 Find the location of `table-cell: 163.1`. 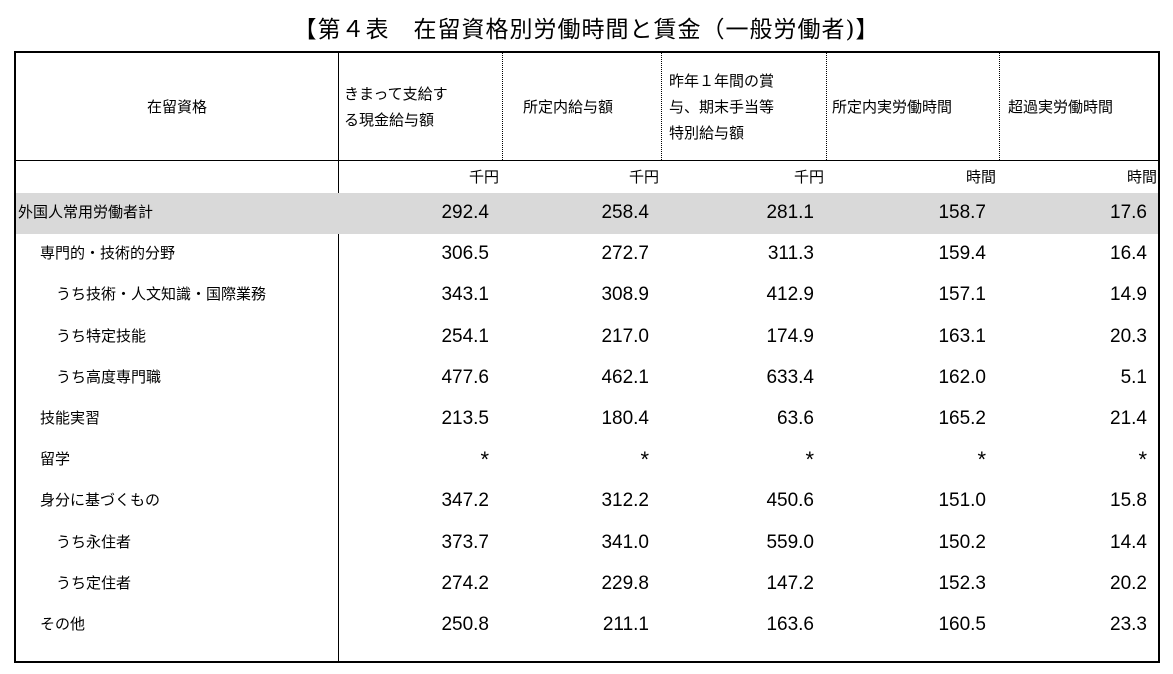

table-cell: 163.1 is located at coordinates (911, 337).